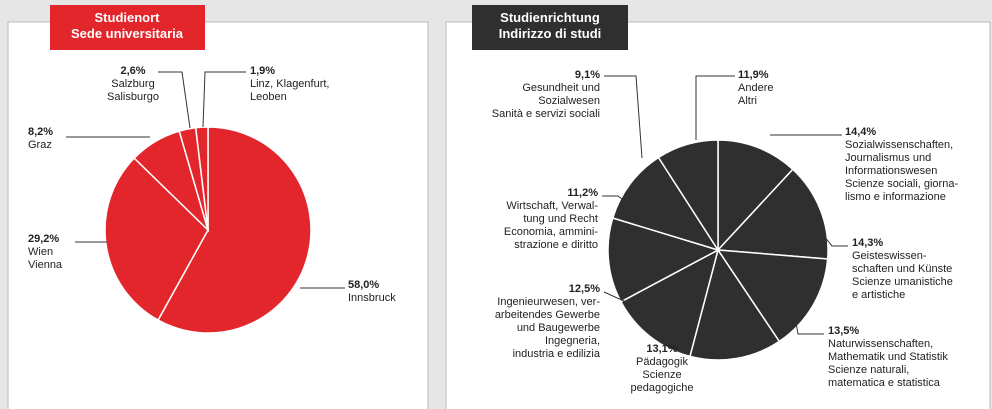 The image size is (992, 409). Describe the element at coordinates (899, 145) in the screenshot. I see `slice-label: Sozialwissenschaften,` at that location.